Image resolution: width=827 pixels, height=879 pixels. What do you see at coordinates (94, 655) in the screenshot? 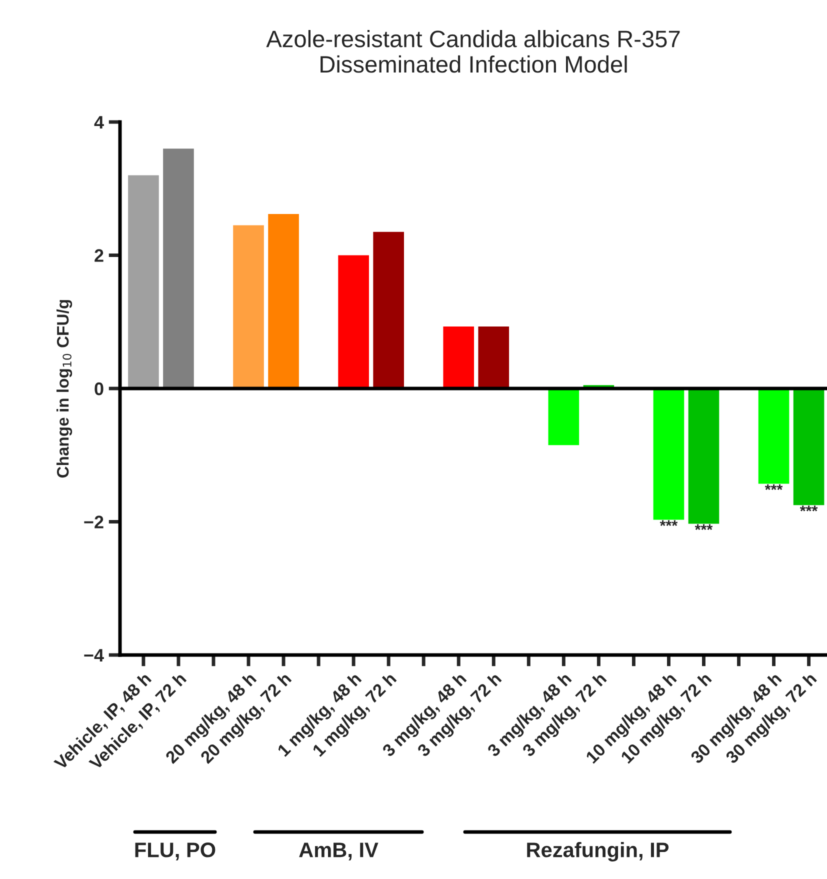
I see `y-tick-label: −4` at bounding box center [94, 655].